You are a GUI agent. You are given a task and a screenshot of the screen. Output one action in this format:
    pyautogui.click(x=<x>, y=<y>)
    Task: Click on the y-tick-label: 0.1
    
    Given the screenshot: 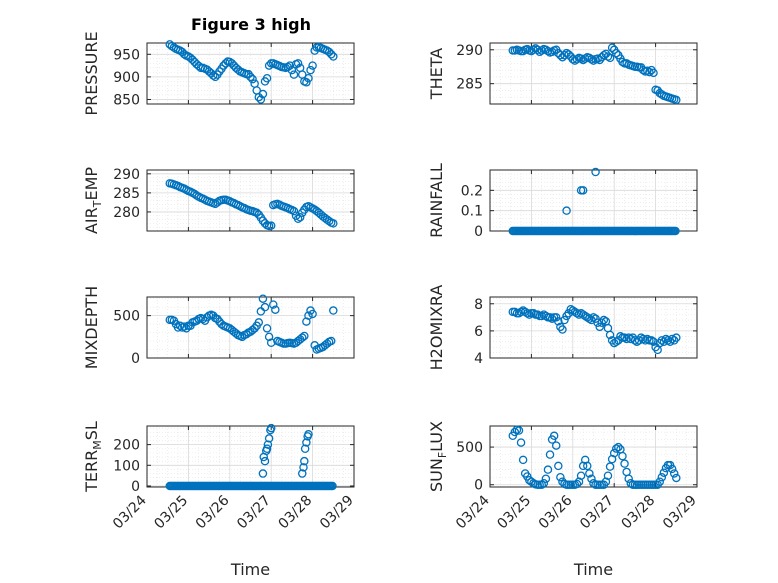 What is the action you would take?
    pyautogui.click(x=472, y=212)
    